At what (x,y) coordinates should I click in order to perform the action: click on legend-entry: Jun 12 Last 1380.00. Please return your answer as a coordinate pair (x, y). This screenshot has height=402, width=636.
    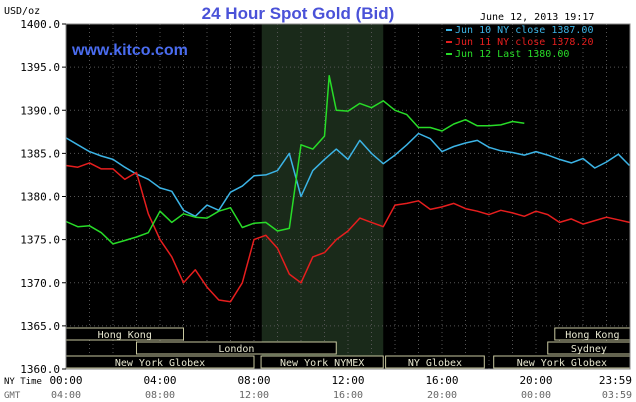
    Looking at the image, I should click on (512, 54).